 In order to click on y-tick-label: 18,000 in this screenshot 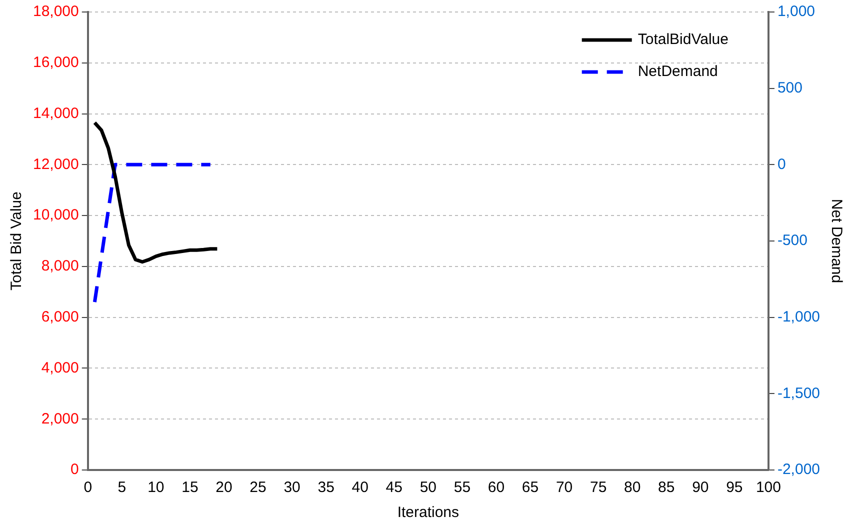, I will do `click(55, 11)`.